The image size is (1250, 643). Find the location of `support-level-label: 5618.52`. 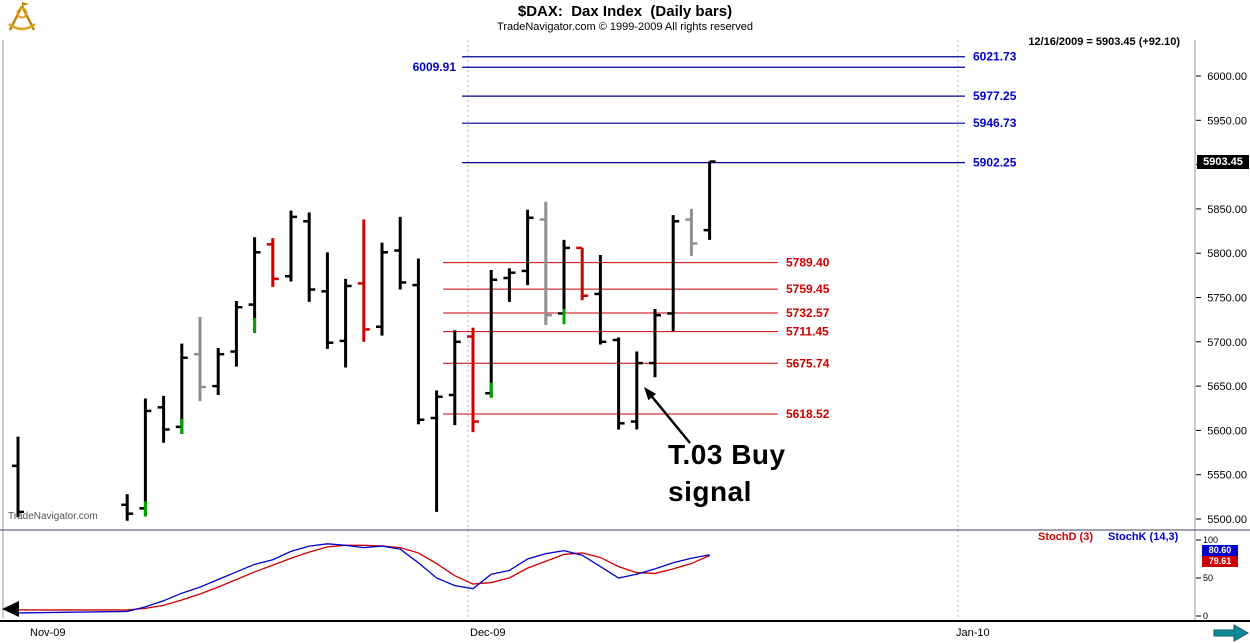

support-level-label: 5618.52 is located at coordinates (808, 414).